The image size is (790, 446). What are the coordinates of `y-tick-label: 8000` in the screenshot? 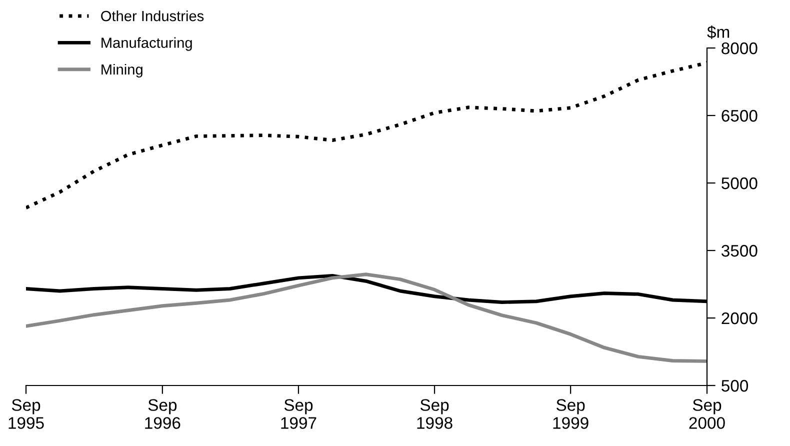 It's located at (740, 48).